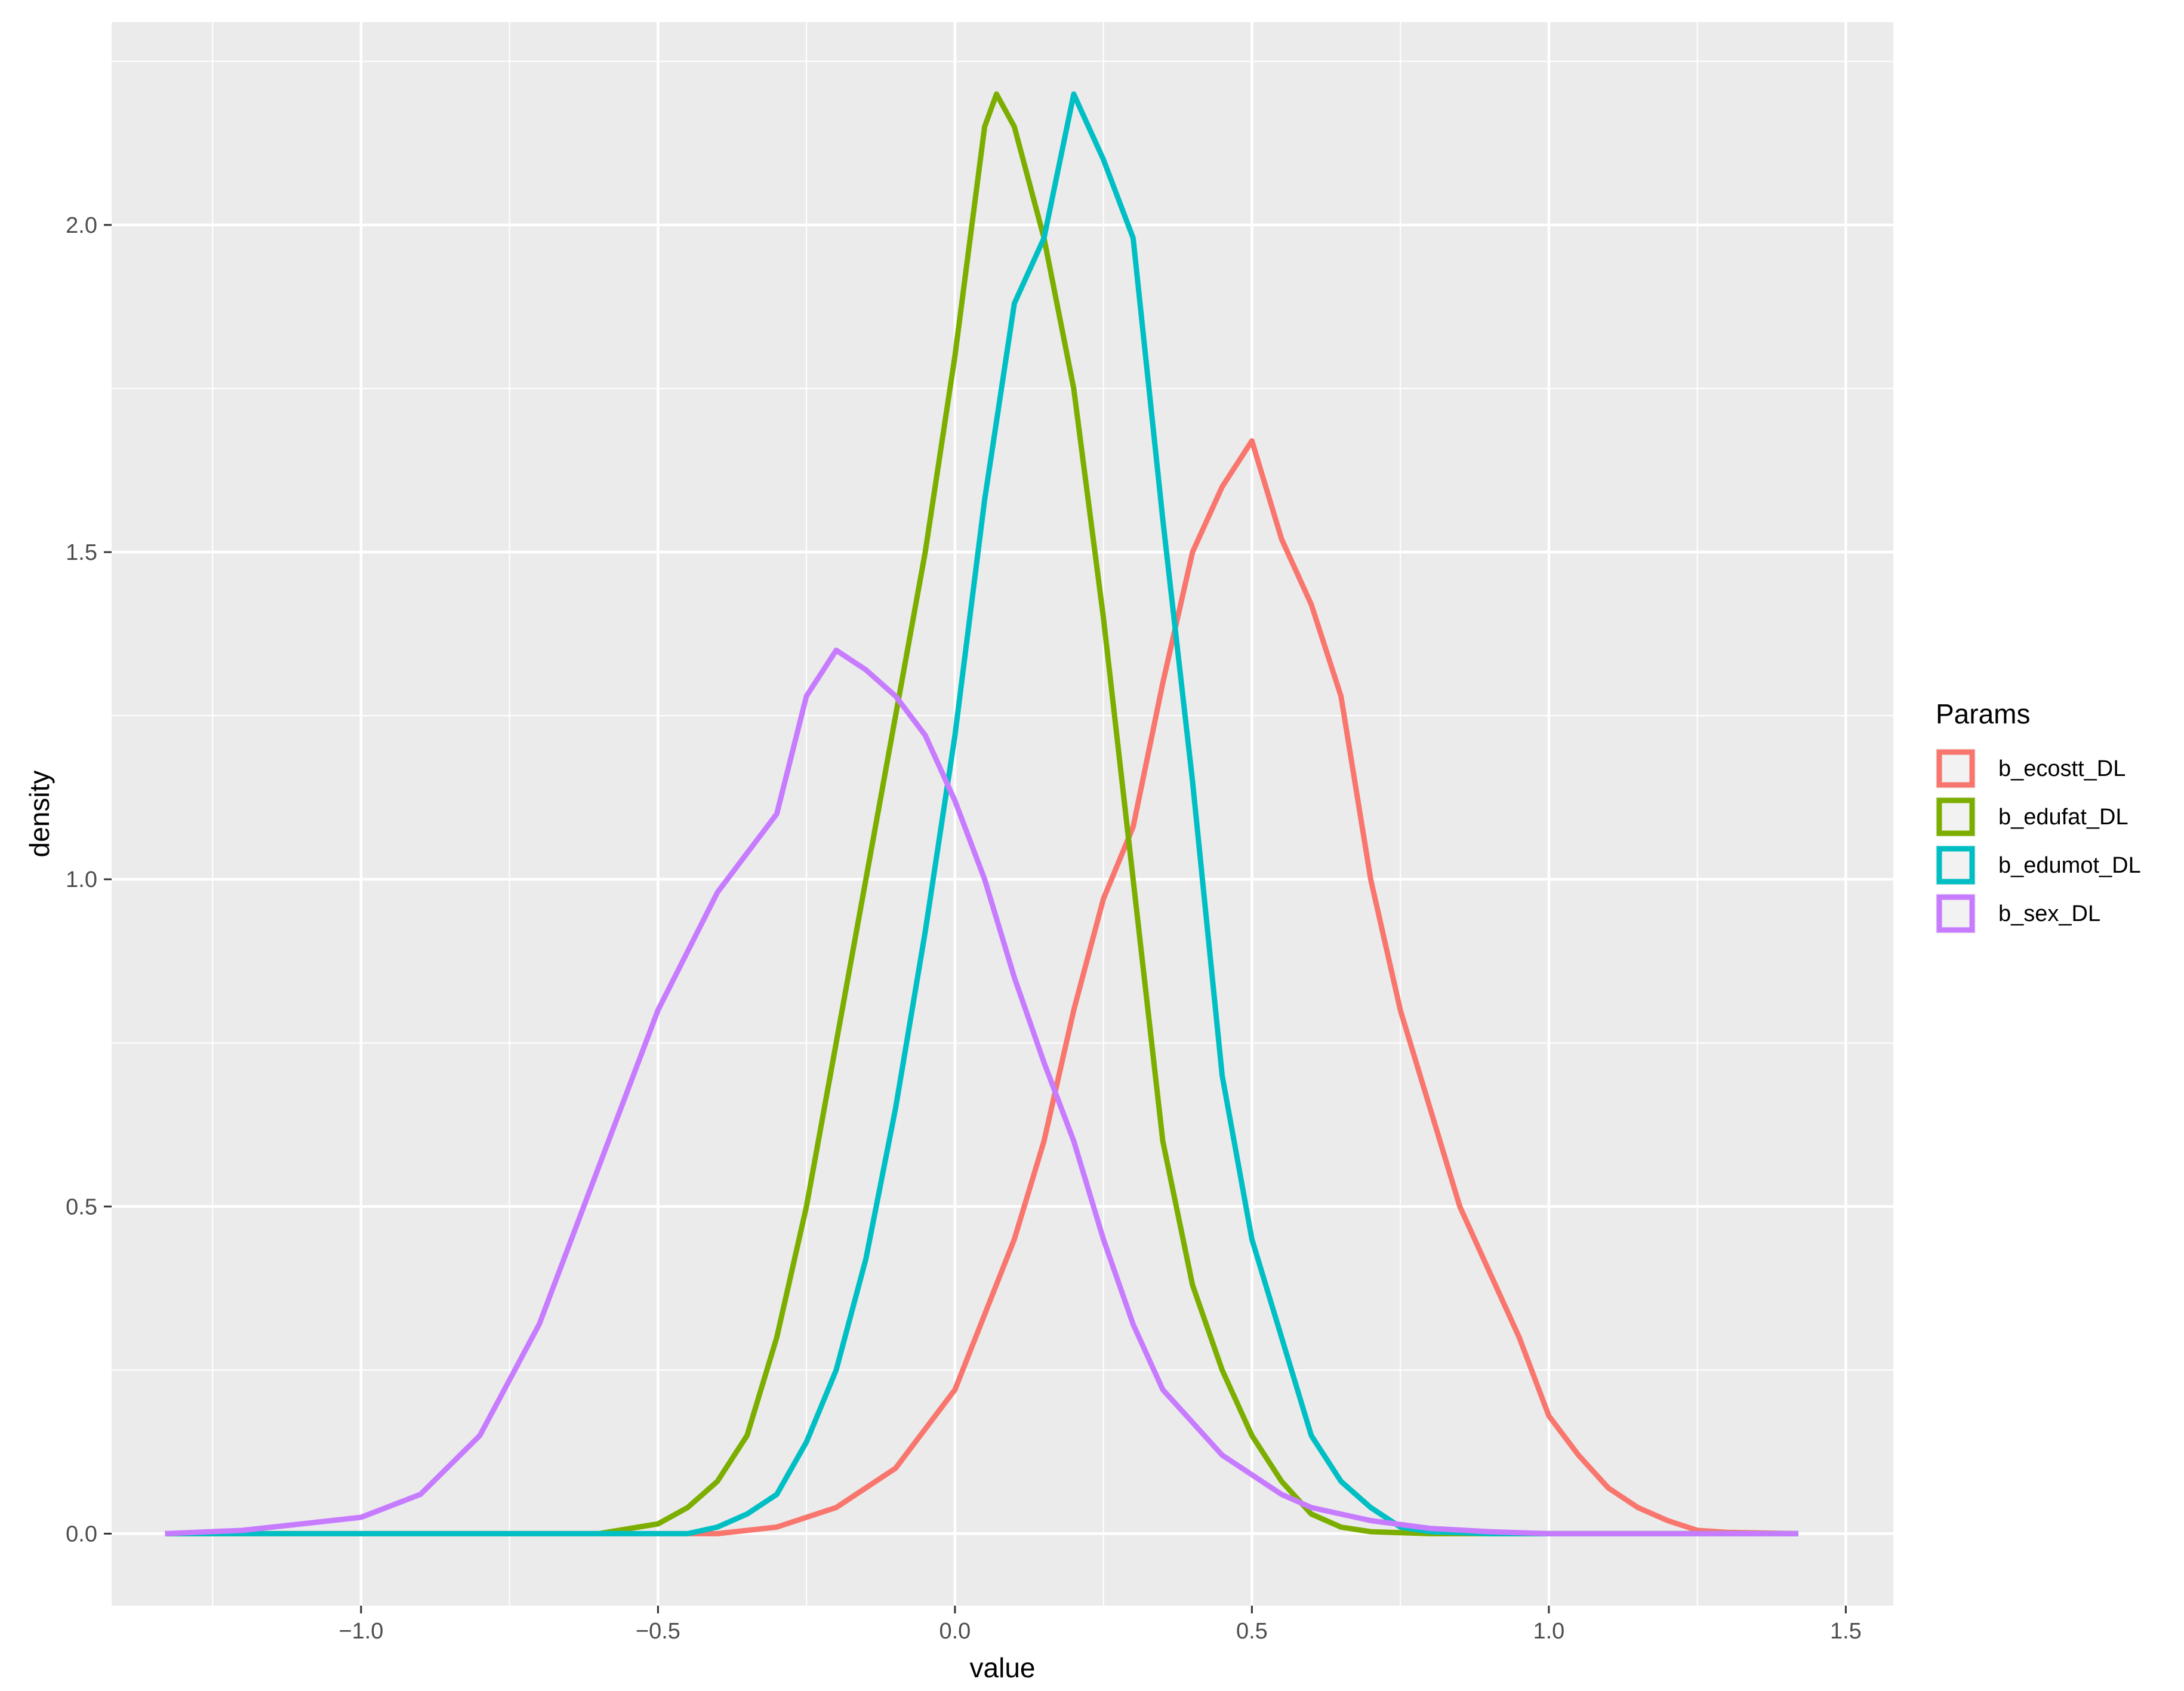 The image size is (2184, 1691). Describe the element at coordinates (82, 1534) in the screenshot. I see `y-tick-label: 0.0` at that location.